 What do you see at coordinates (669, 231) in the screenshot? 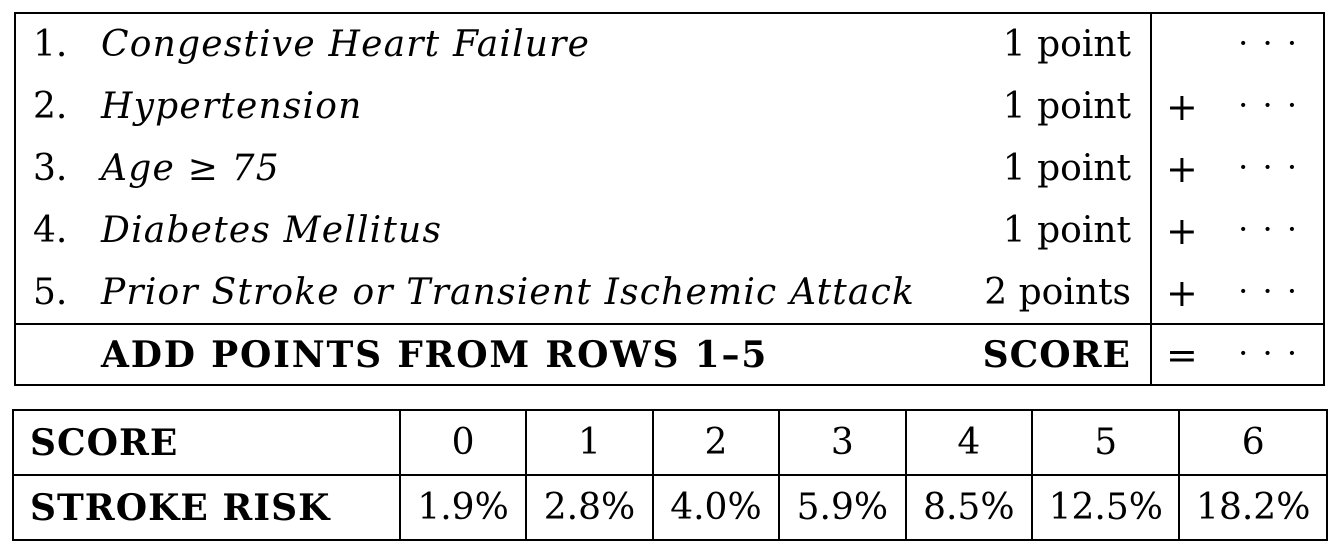
I see `score-row-4: 4. Diabetes Mellitus 1 point + · · ·` at bounding box center [669, 231].